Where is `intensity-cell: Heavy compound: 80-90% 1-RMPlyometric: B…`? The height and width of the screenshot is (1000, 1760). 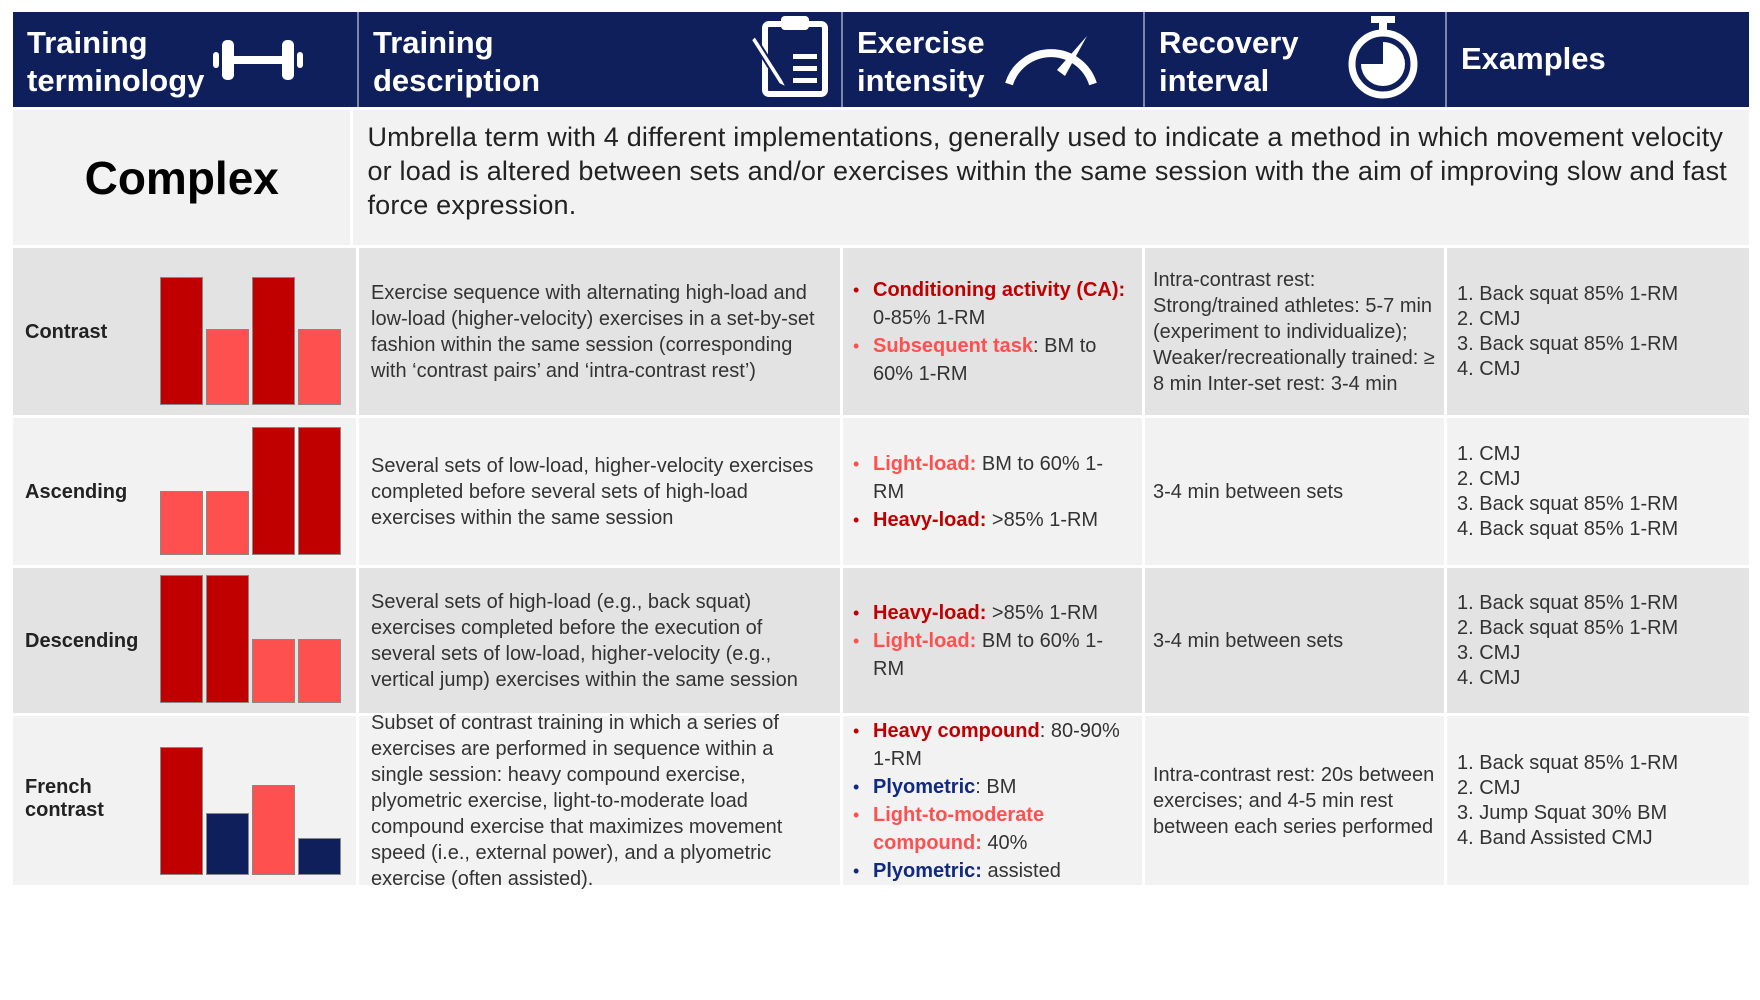
intensity-cell: Heavy compound: 80-90% 1-RMPlyometric: B… is located at coordinates (994, 800).